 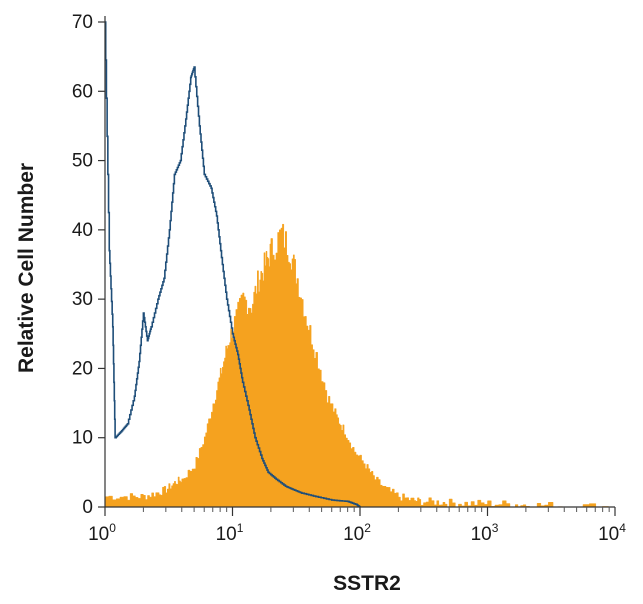 What do you see at coordinates (82, 438) in the screenshot?
I see `y-tick-label: 10` at bounding box center [82, 438].